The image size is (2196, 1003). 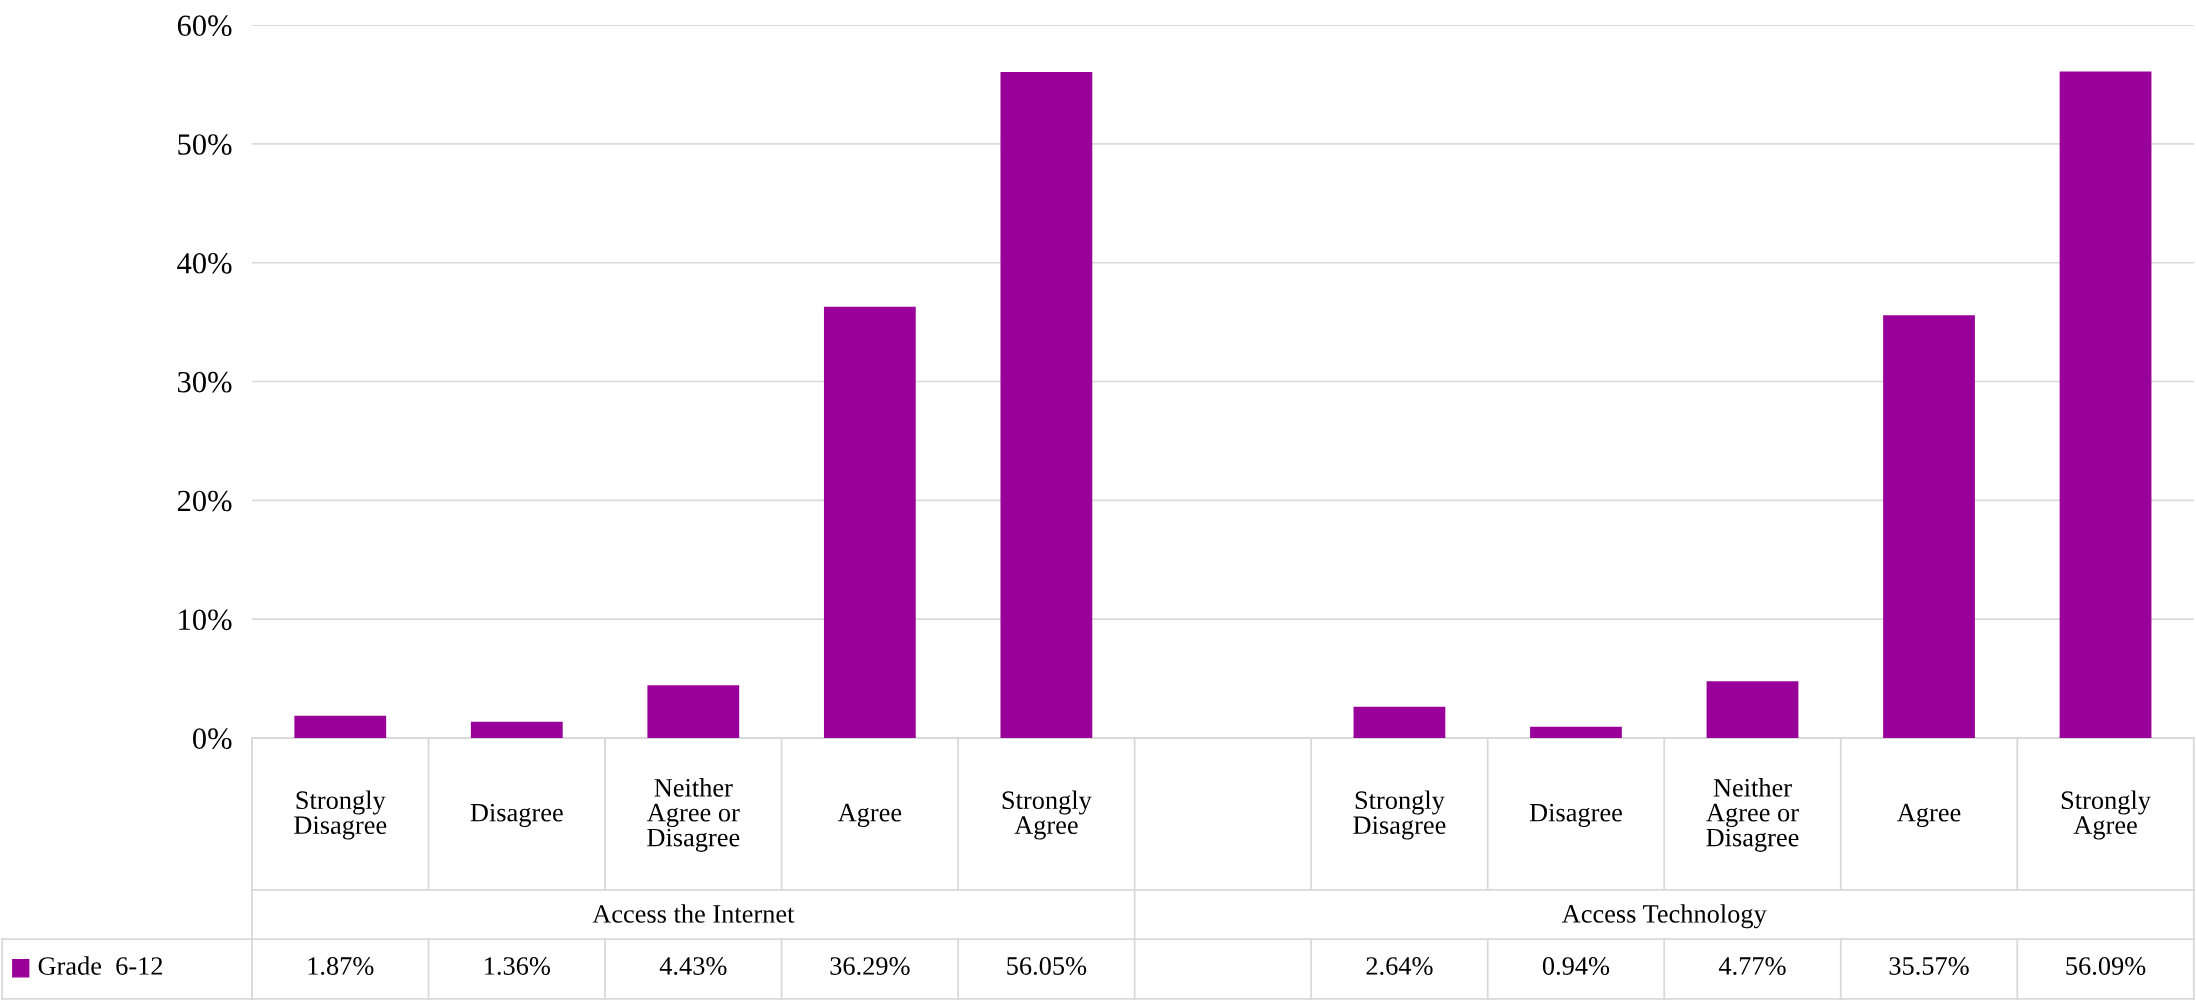 I want to click on text: Access the Internet, so click(x=693, y=913).